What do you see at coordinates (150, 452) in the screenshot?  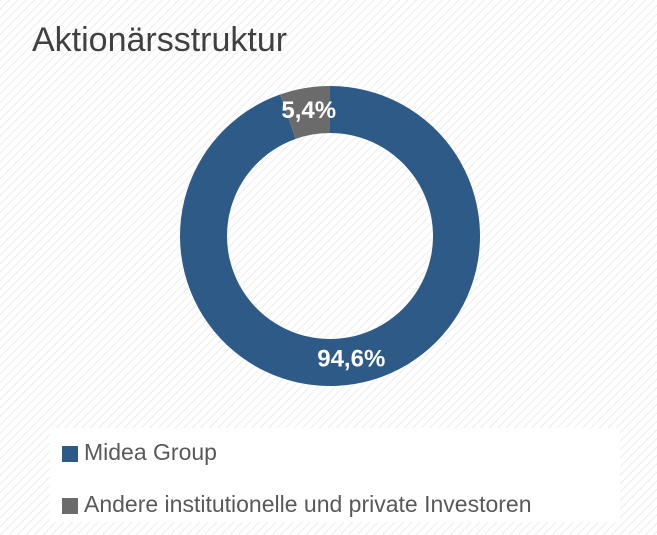 I see `legend-label: Midea Group` at bounding box center [150, 452].